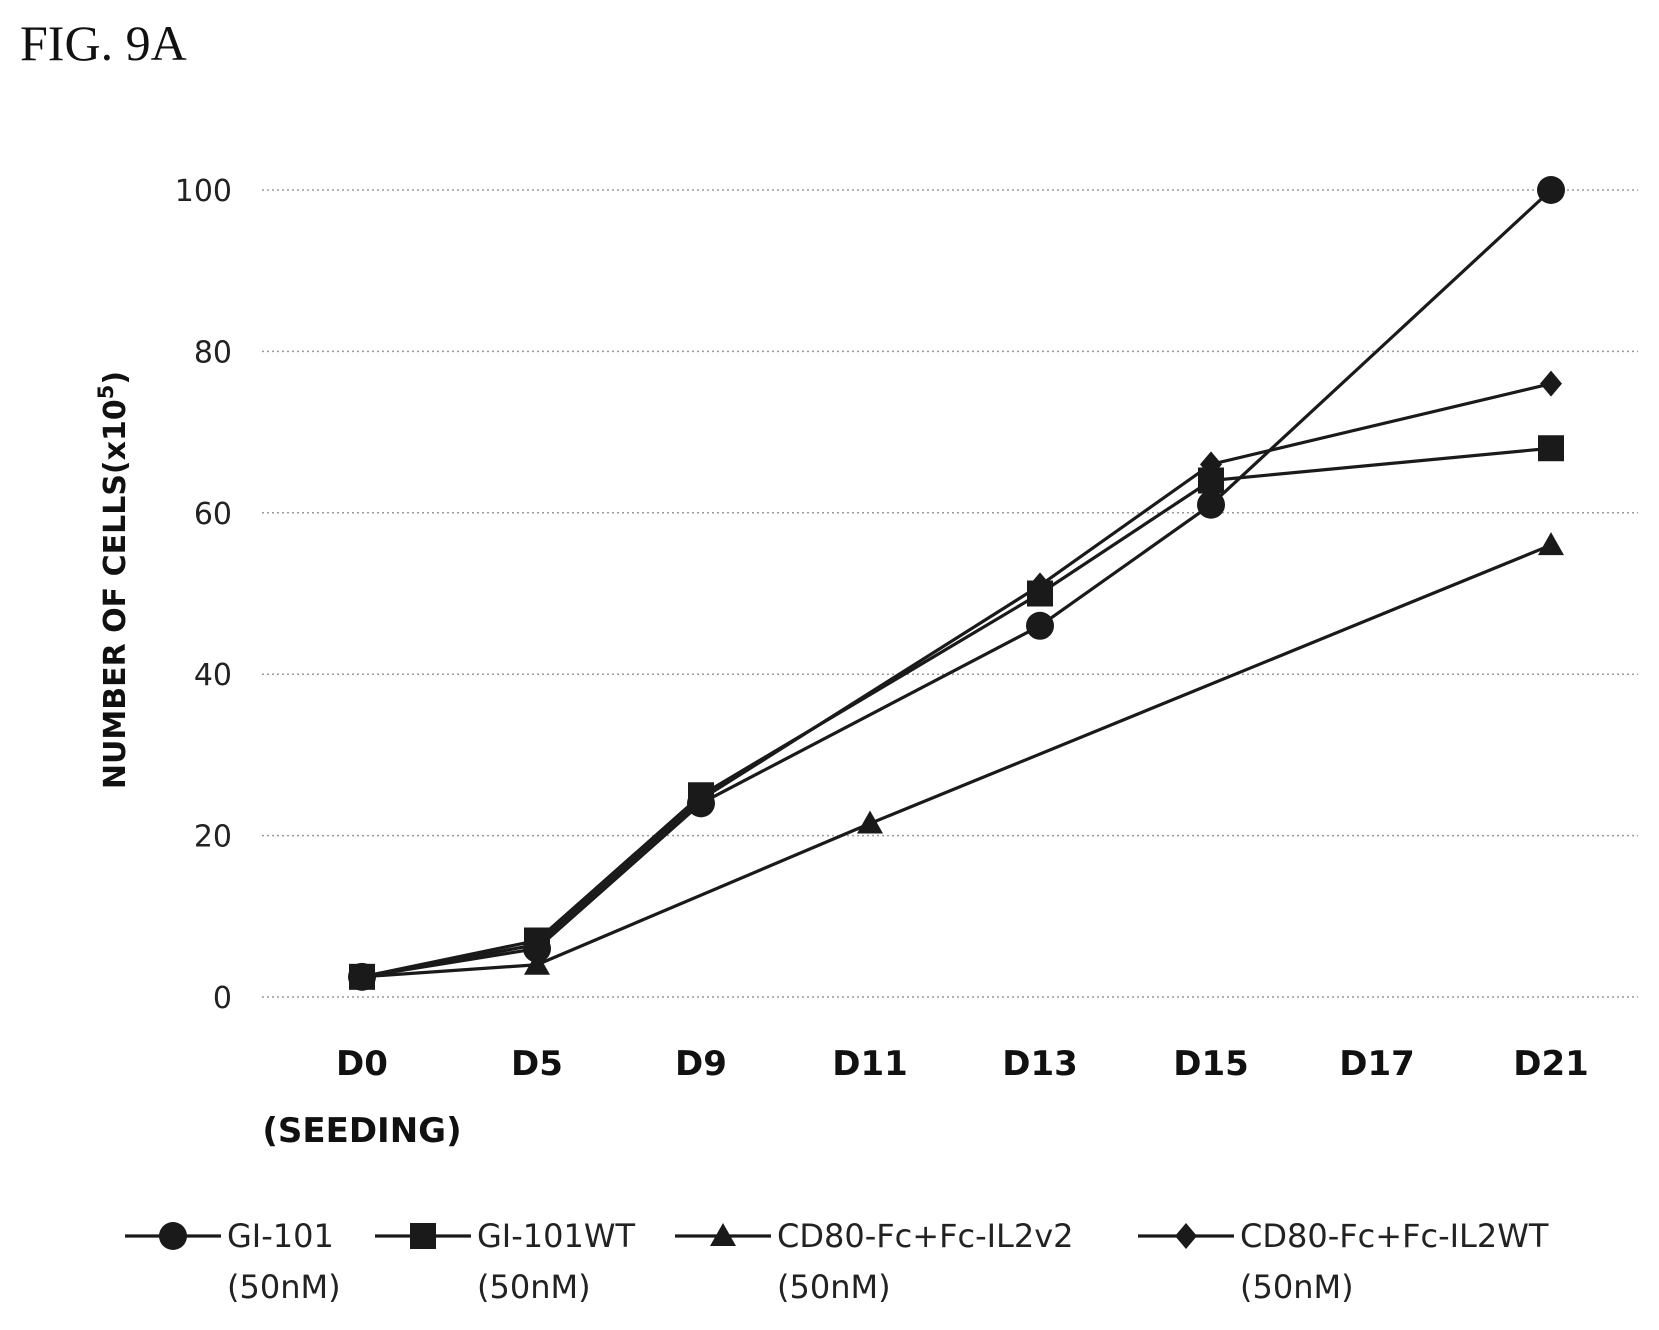 This screenshot has width=1659, height=1330. Describe the element at coordinates (203, 595) in the screenshot. I see `y-tick-labels: 0 20 40 60 80 100` at that location.